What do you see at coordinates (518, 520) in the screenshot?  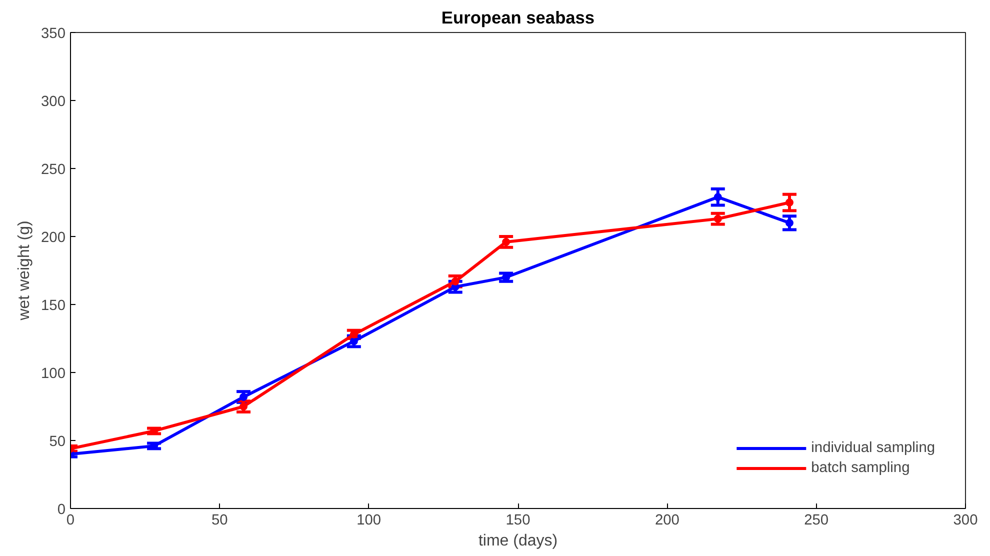 I see `x-tick-label: 150` at bounding box center [518, 520].